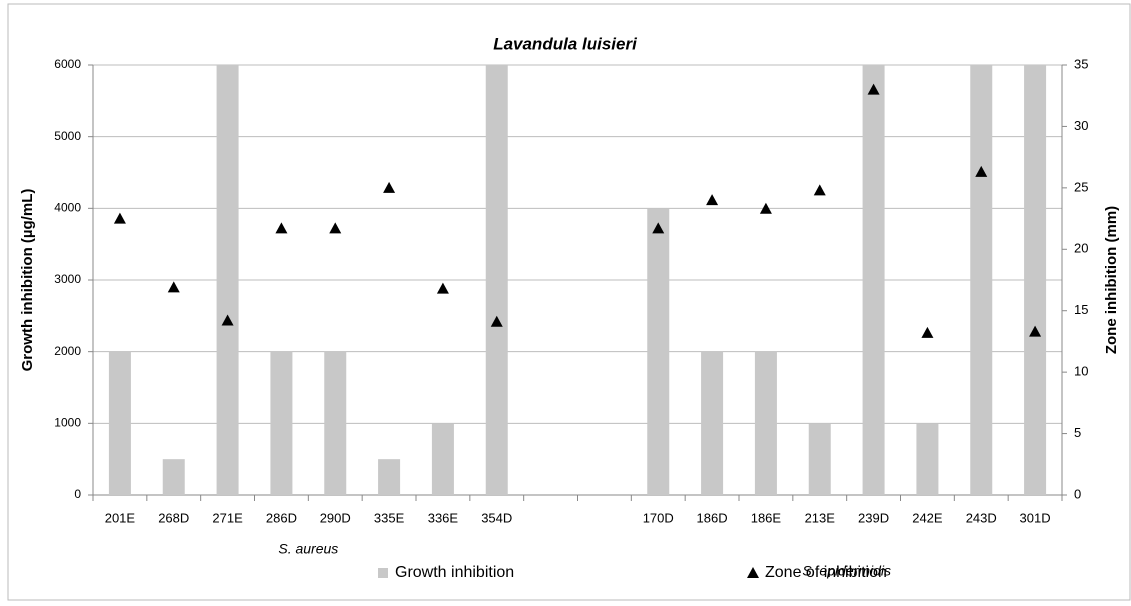 This screenshot has height=606, width=1131. What do you see at coordinates (1081, 248) in the screenshot?
I see `y2-tick-label: 20` at bounding box center [1081, 248].